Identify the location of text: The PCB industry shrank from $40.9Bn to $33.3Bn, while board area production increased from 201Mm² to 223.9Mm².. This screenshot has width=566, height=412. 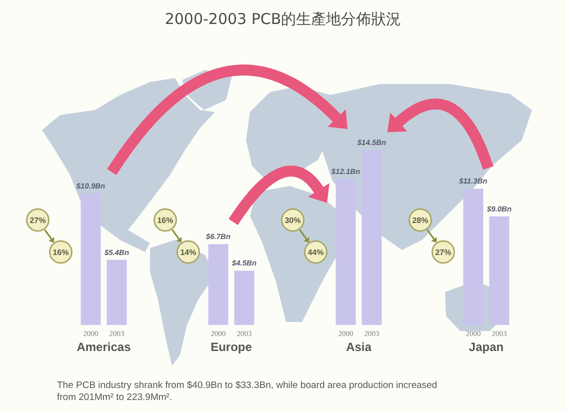
(247, 391).